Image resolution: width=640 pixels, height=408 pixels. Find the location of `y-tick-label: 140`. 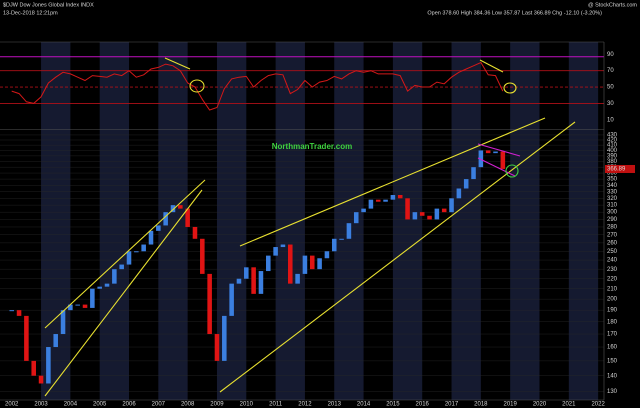

y-tick-label: 140 is located at coordinates (612, 376).